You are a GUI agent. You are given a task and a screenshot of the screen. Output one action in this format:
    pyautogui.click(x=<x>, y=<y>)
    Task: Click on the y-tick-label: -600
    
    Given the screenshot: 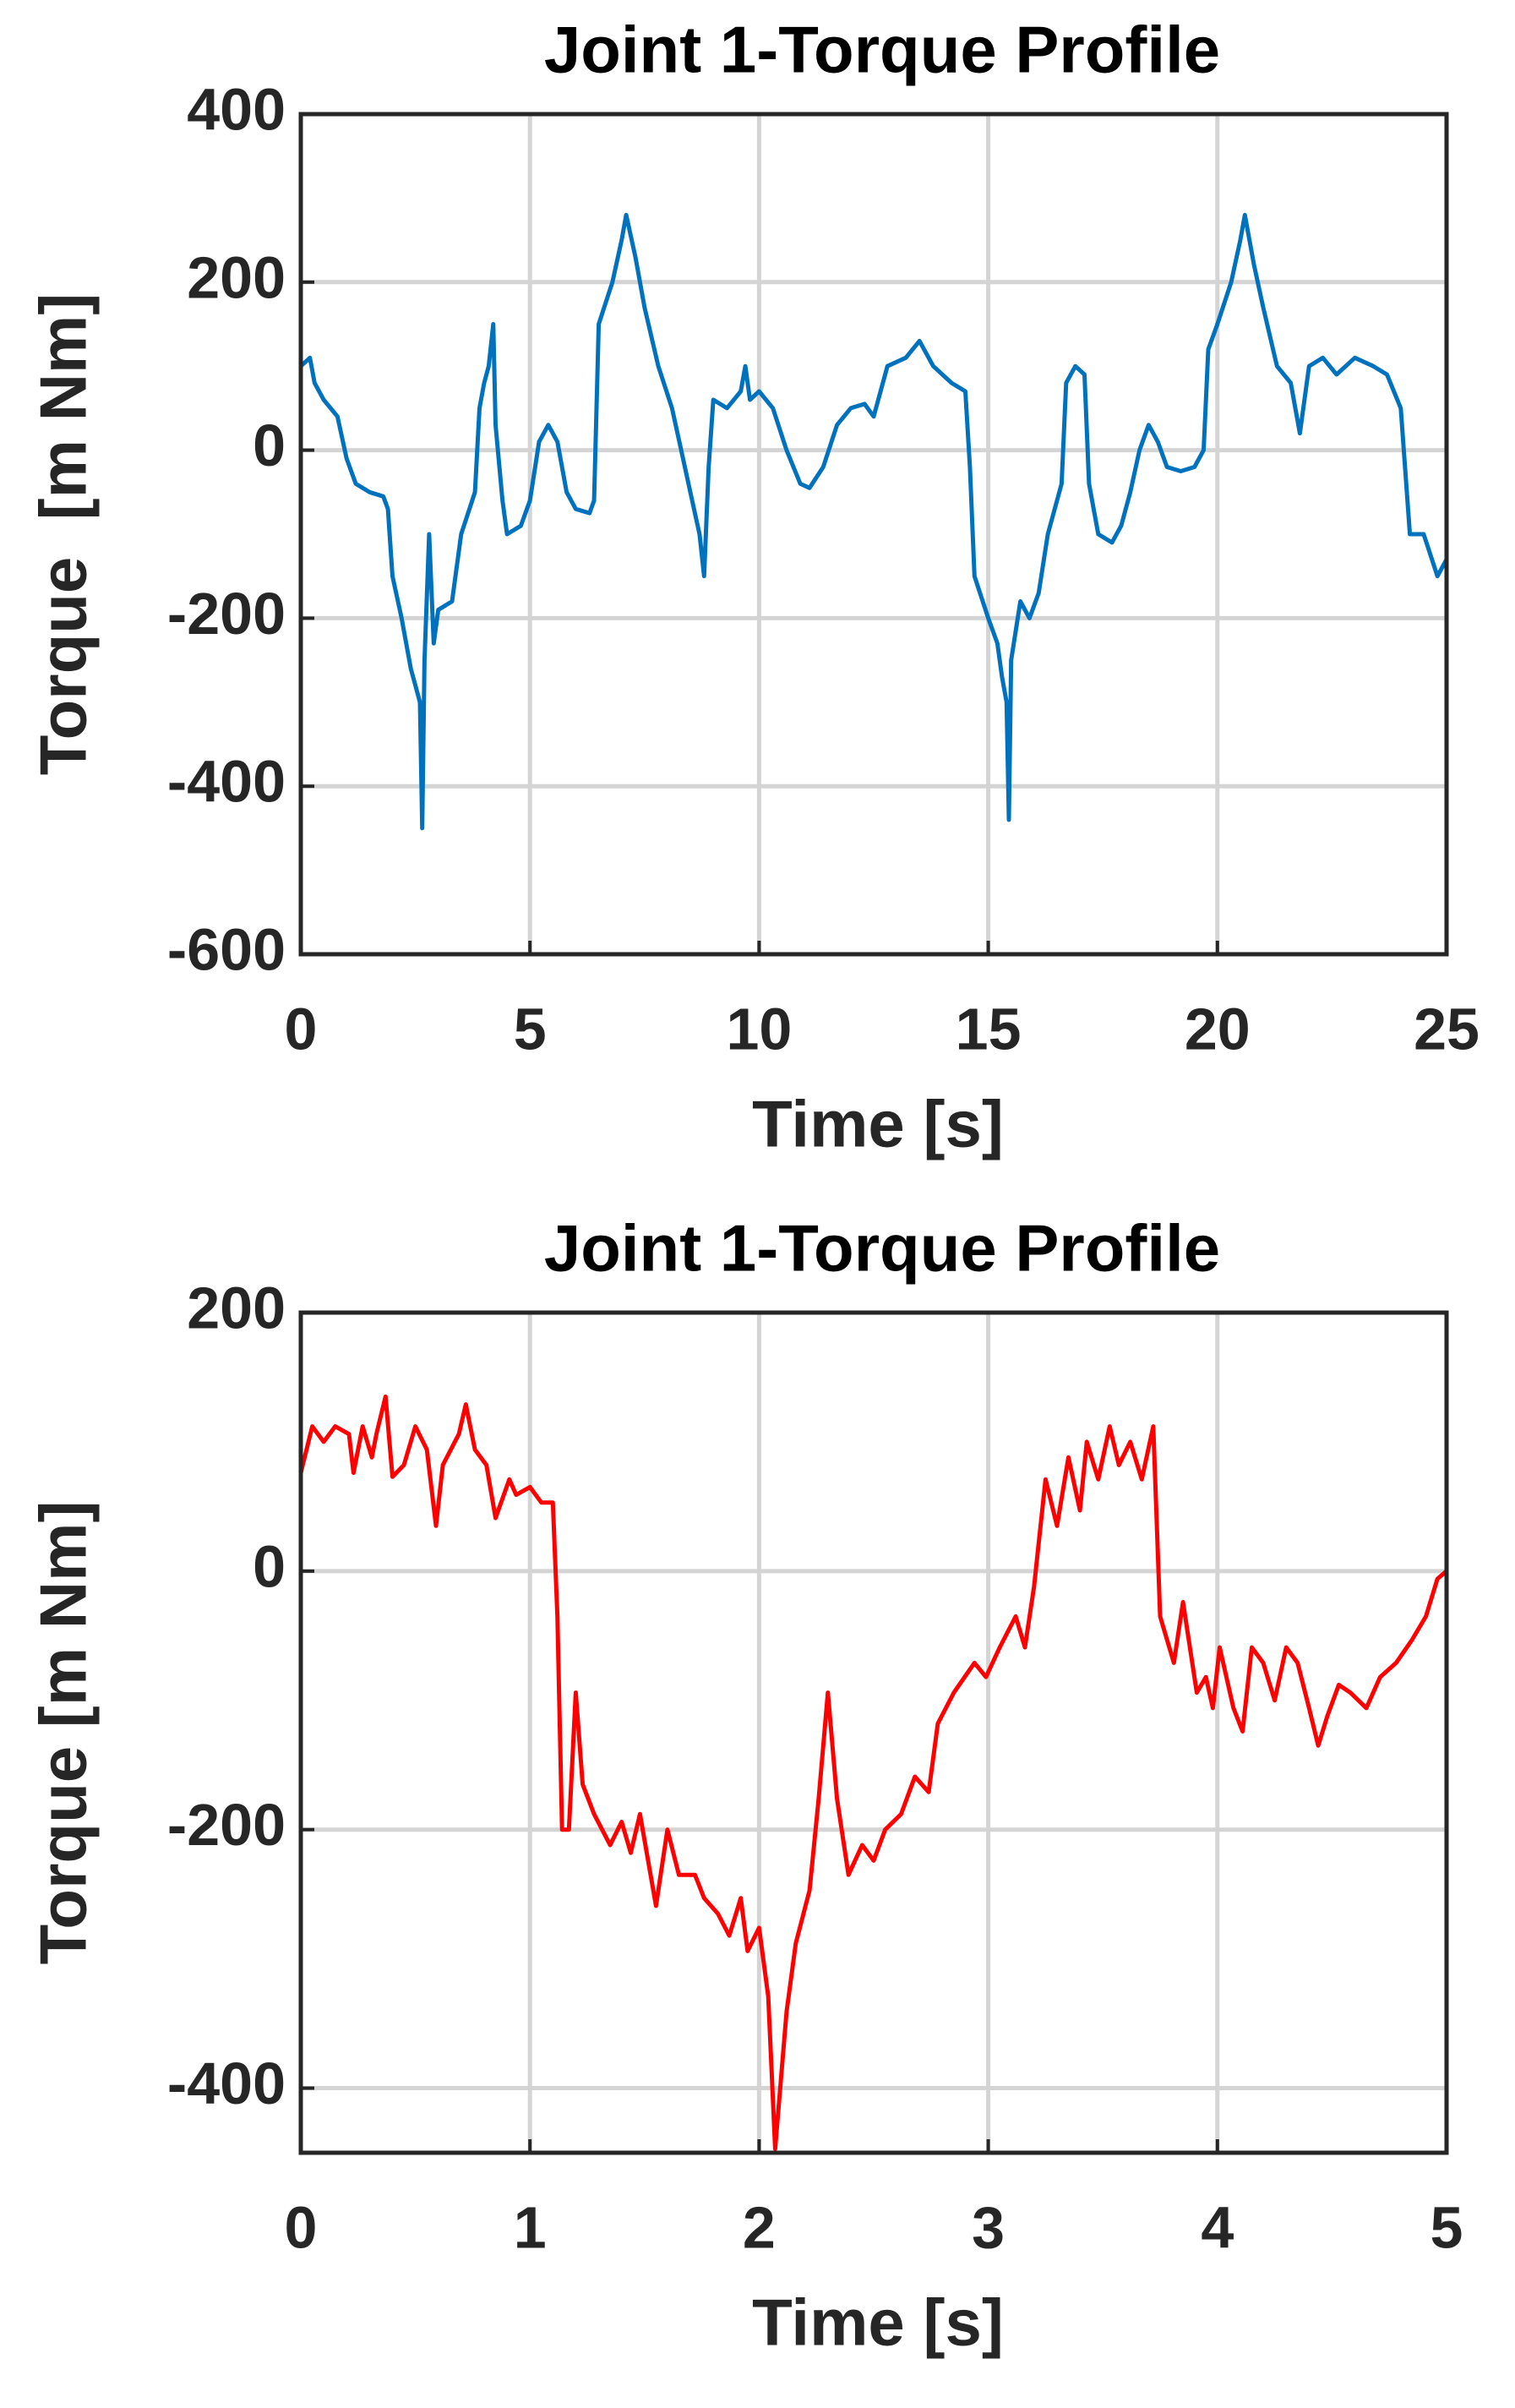 What is the action you would take?
    pyautogui.click(x=226, y=949)
    